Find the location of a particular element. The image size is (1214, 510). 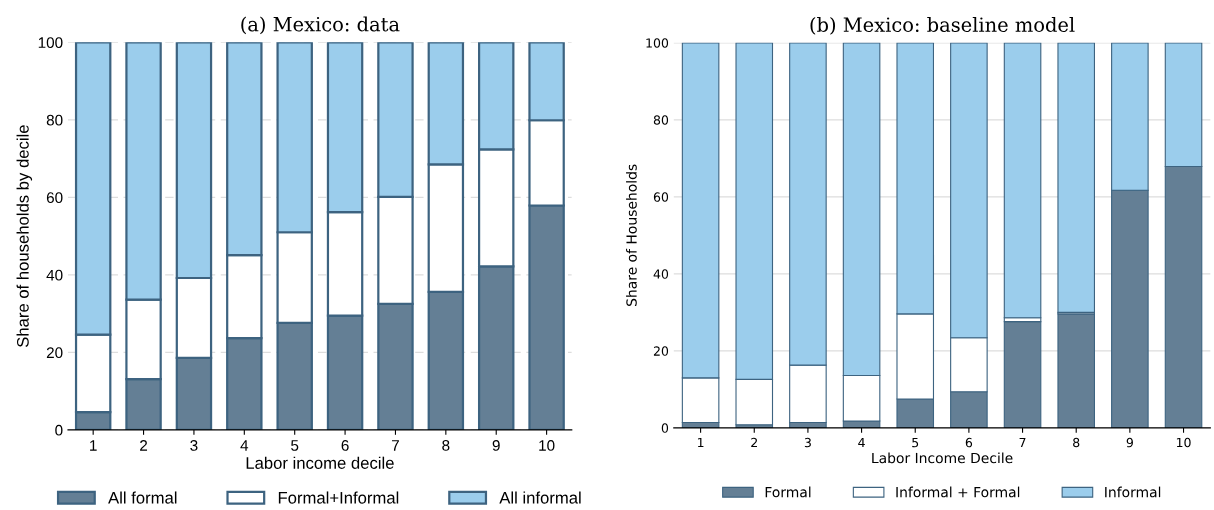

chart-title: (a) Mexico: data is located at coordinates (320, 25).